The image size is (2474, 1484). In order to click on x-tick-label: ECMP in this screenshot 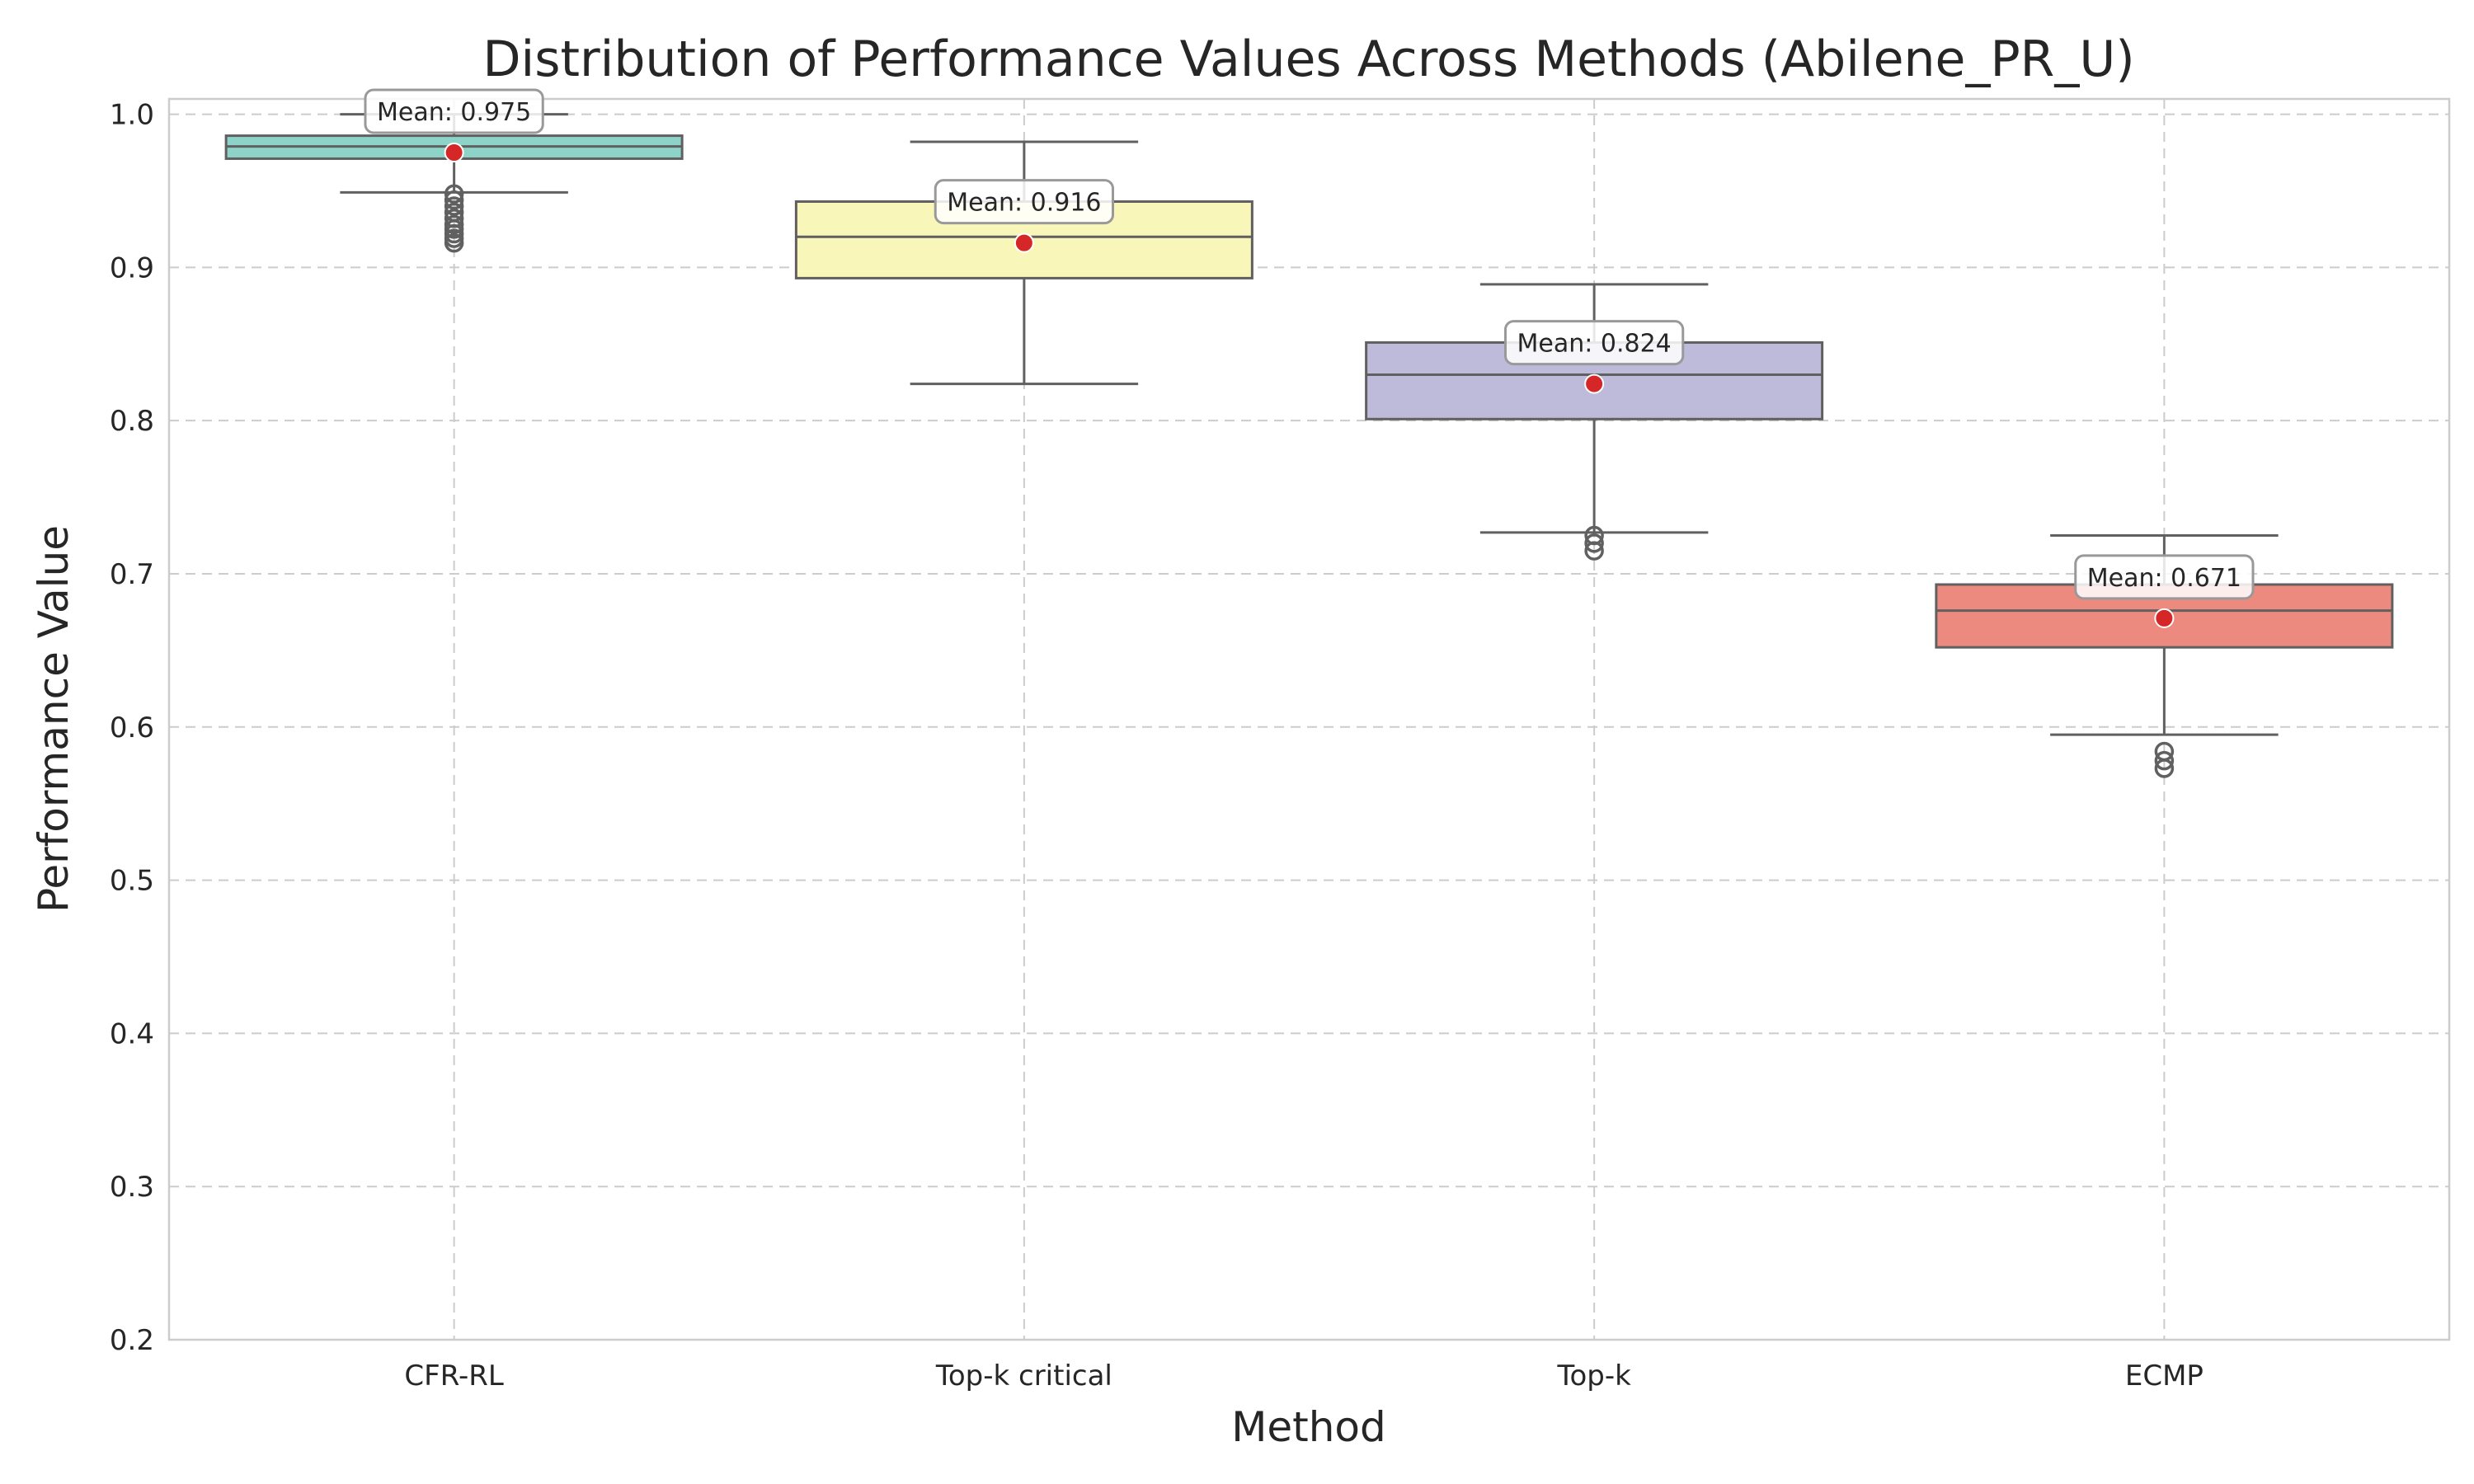, I will do `click(2164, 1376)`.